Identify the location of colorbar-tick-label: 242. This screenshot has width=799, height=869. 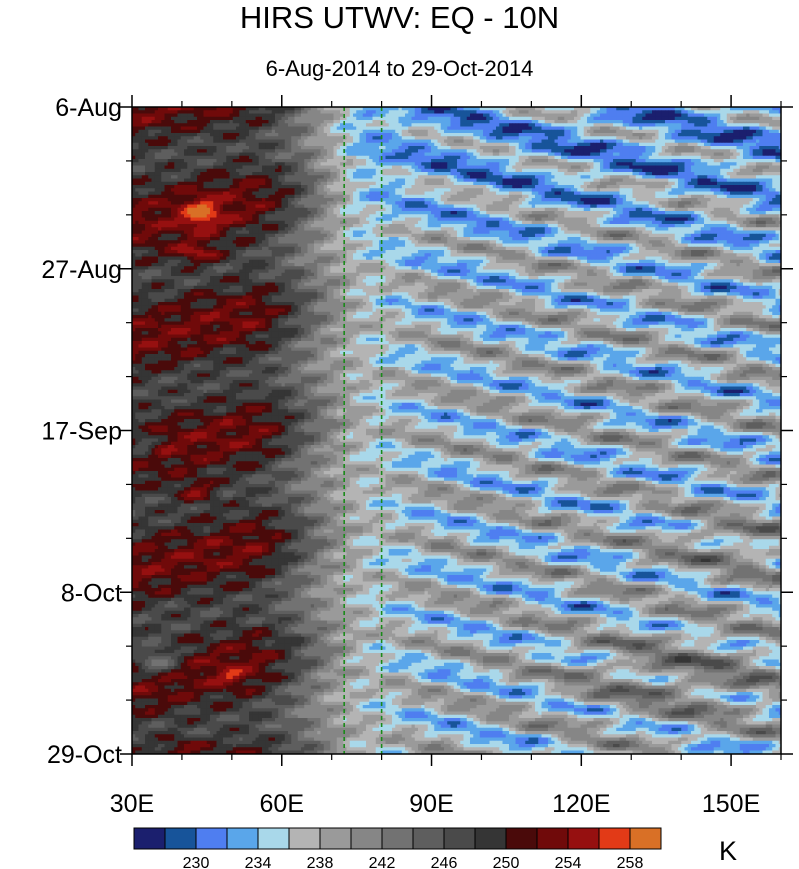
(382, 862).